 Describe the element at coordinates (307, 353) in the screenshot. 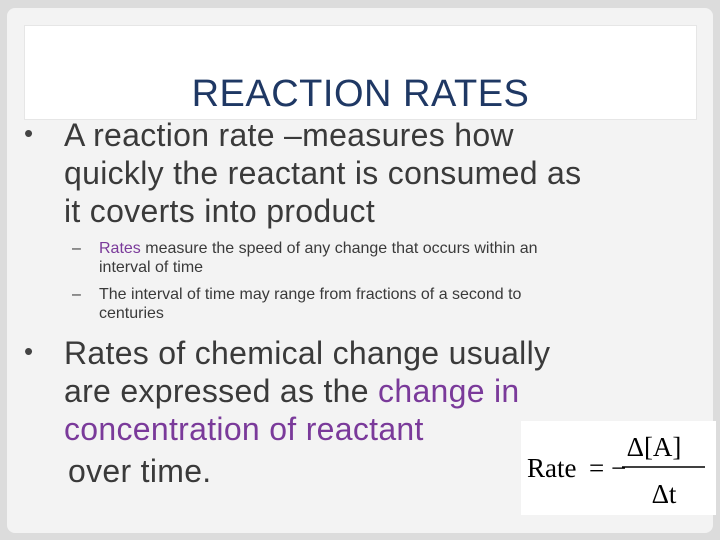

I see `bullet-2-line-1: Rates of chemical change usually` at that location.